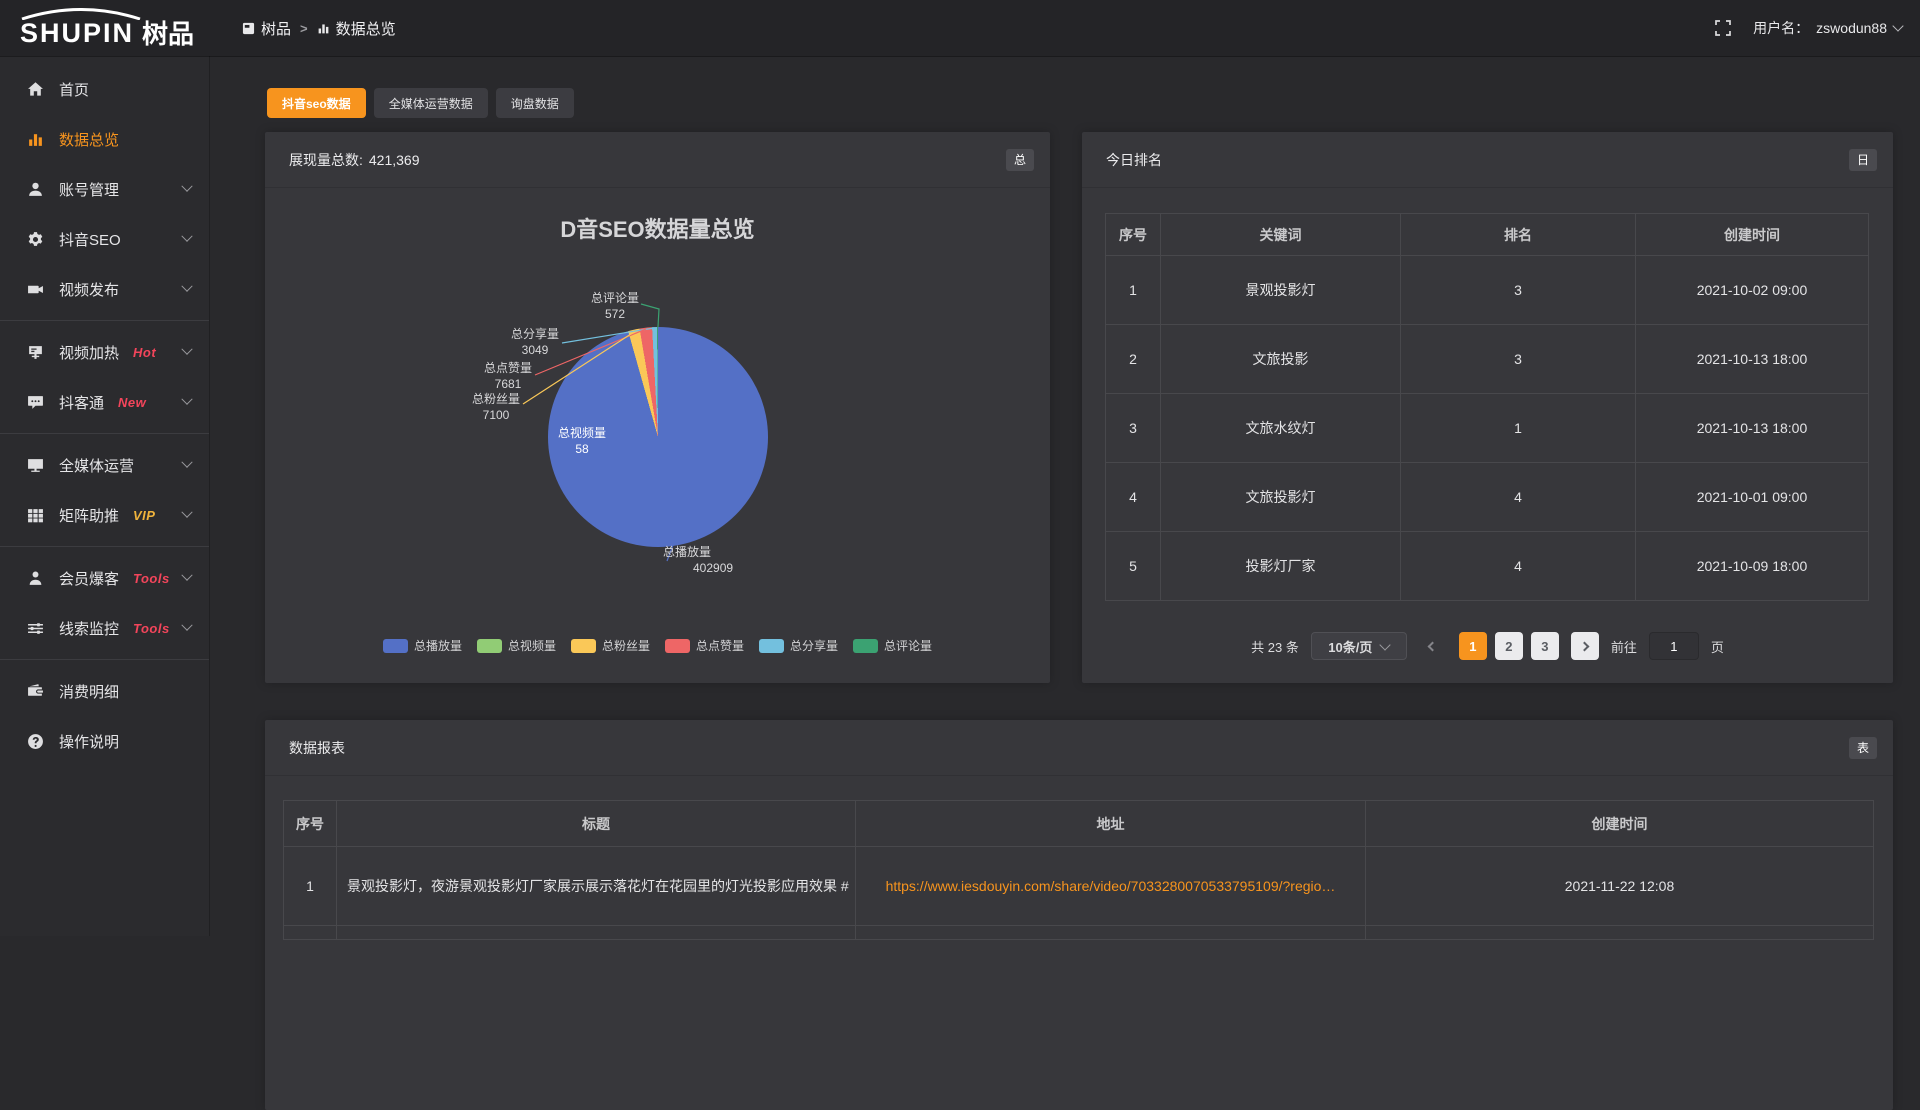 The image size is (1920, 1110). What do you see at coordinates (168, 33) in the screenshot?
I see `logo-text-cn: 树品` at bounding box center [168, 33].